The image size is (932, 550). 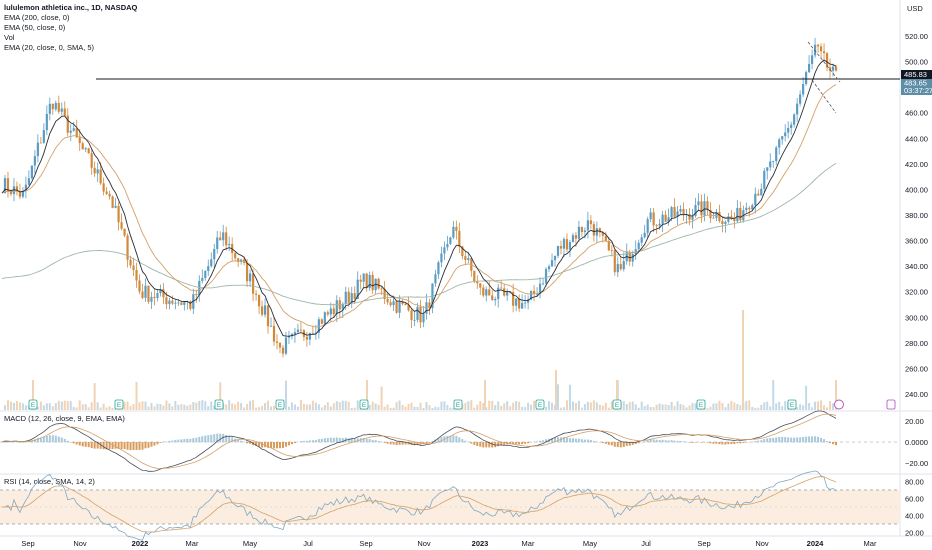 I want to click on macd-axis: 20.00 0.0000 −20.00, so click(x=916, y=442).